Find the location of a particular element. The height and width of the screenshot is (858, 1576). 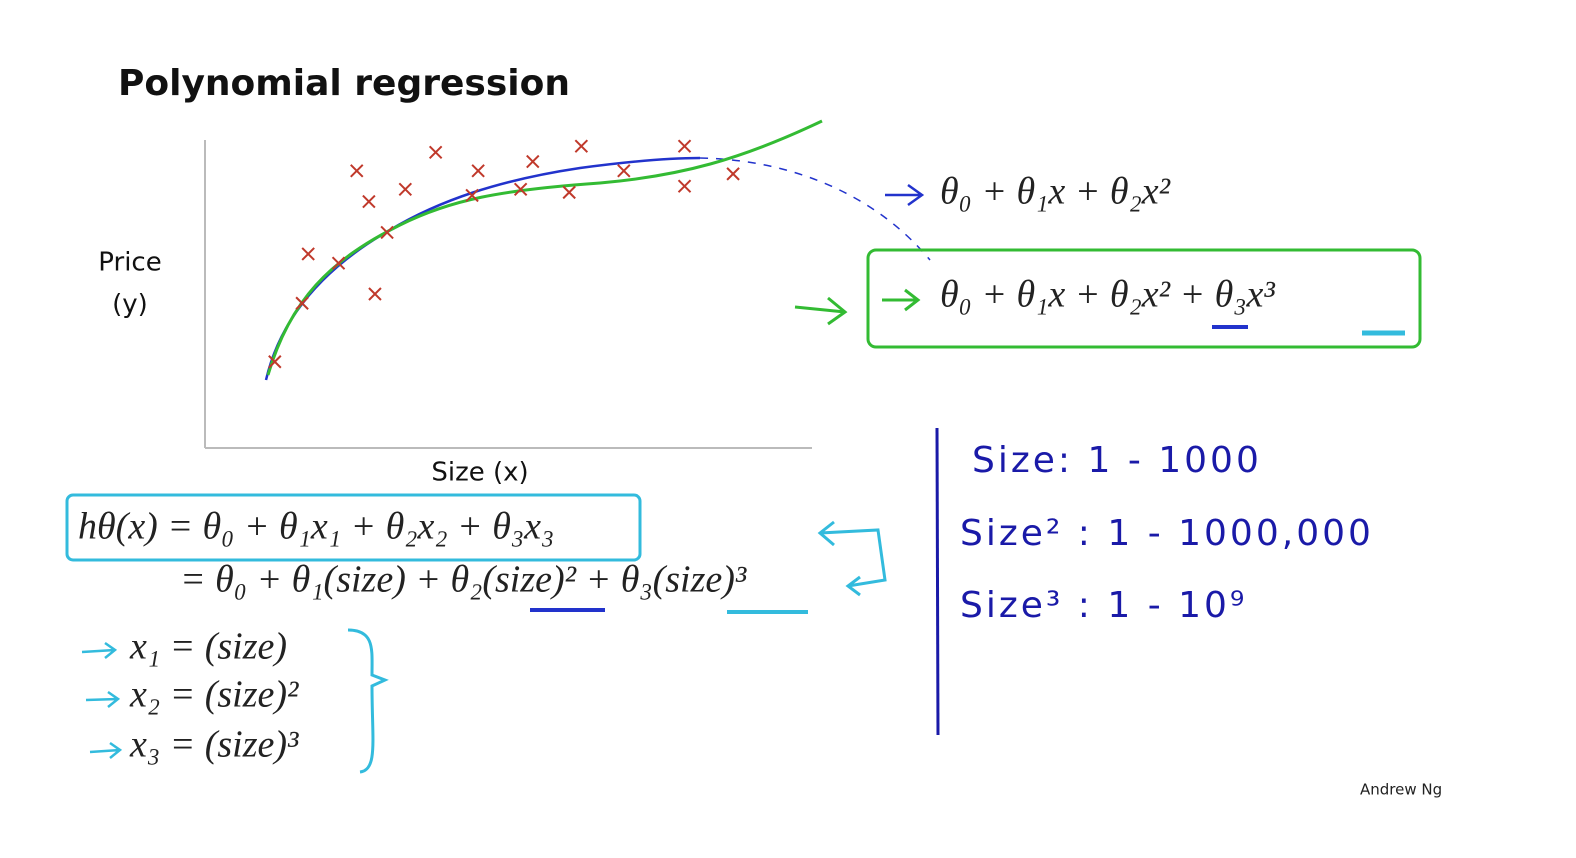

divider is located at coordinates (937, 581).